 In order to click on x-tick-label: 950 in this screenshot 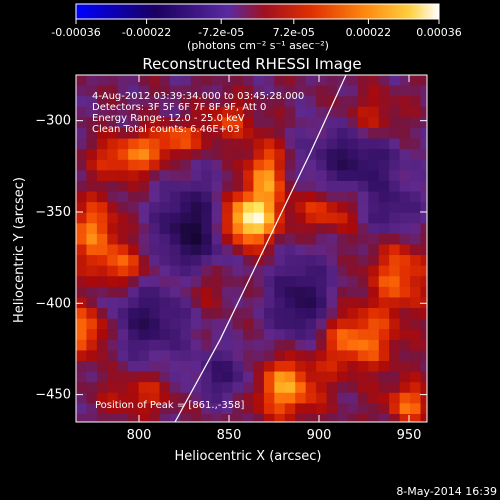, I will do `click(409, 435)`.